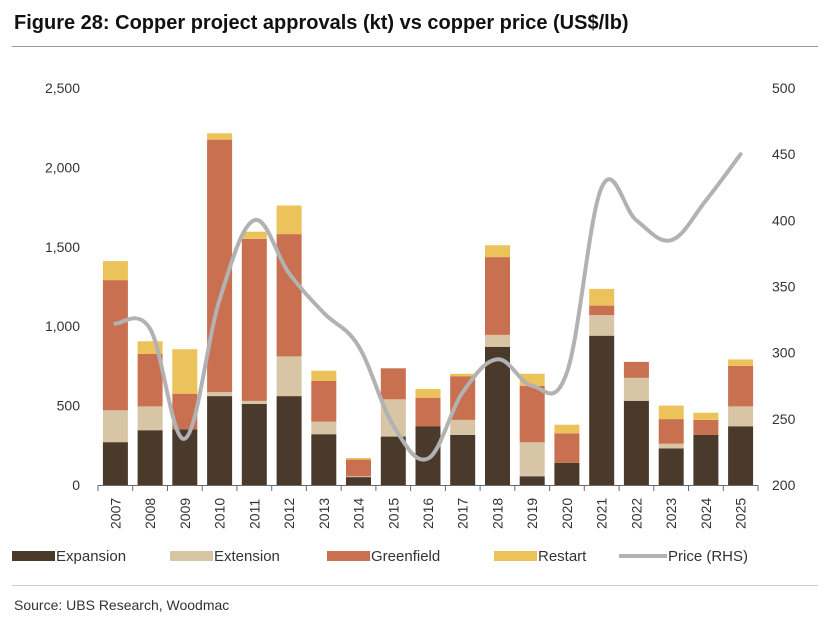 The image size is (830, 618). What do you see at coordinates (784, 287) in the screenshot?
I see `y-right-tick-label: 350` at bounding box center [784, 287].